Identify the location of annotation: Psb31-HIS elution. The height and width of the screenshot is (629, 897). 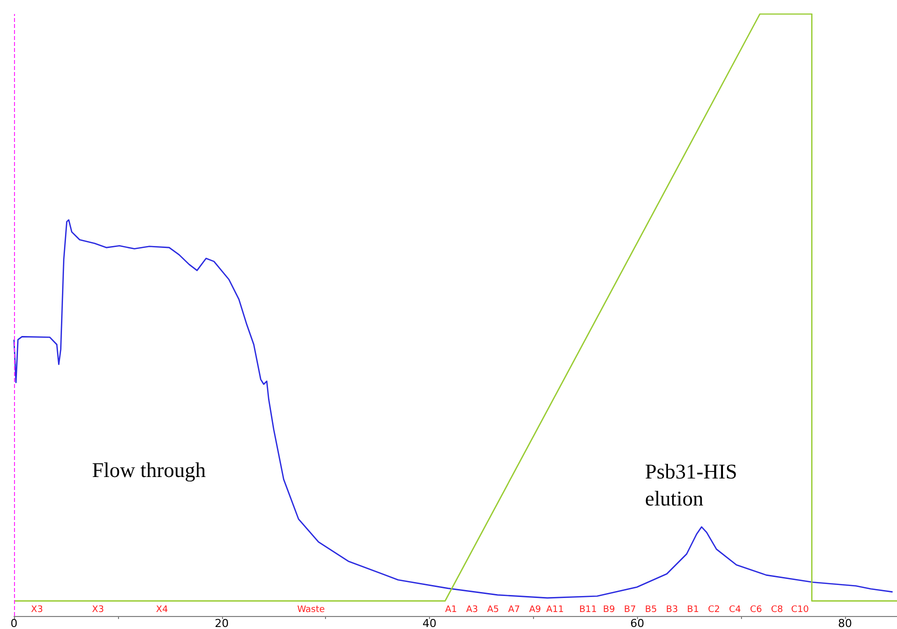
(691, 485).